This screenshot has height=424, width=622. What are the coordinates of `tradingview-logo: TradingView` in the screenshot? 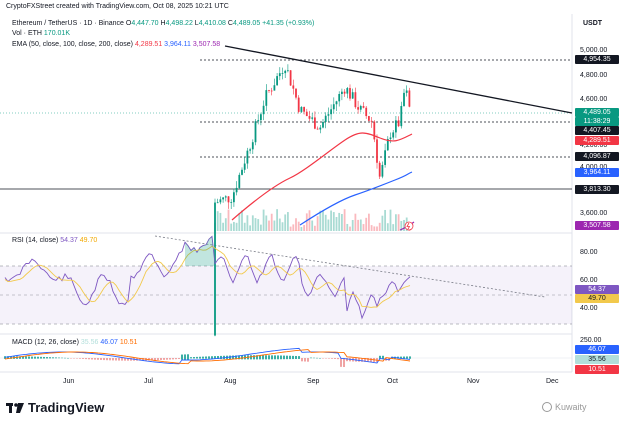 It's located at (55, 407).